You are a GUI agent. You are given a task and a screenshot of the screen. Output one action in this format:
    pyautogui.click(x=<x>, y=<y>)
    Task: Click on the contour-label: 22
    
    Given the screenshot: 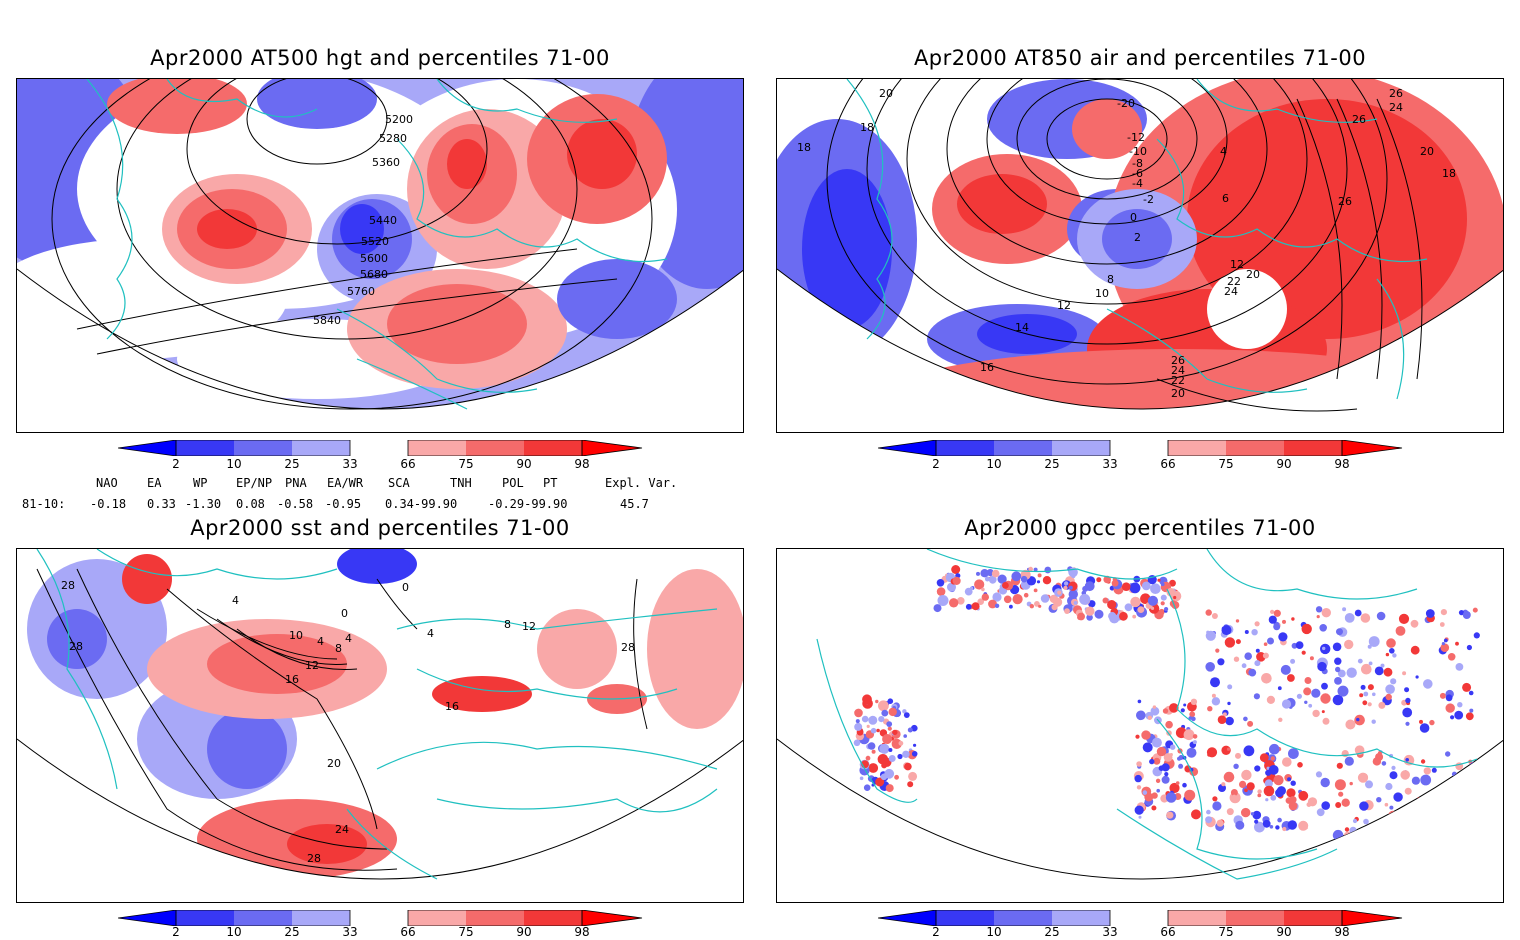 What is the action you would take?
    pyautogui.click(x=1178, y=380)
    